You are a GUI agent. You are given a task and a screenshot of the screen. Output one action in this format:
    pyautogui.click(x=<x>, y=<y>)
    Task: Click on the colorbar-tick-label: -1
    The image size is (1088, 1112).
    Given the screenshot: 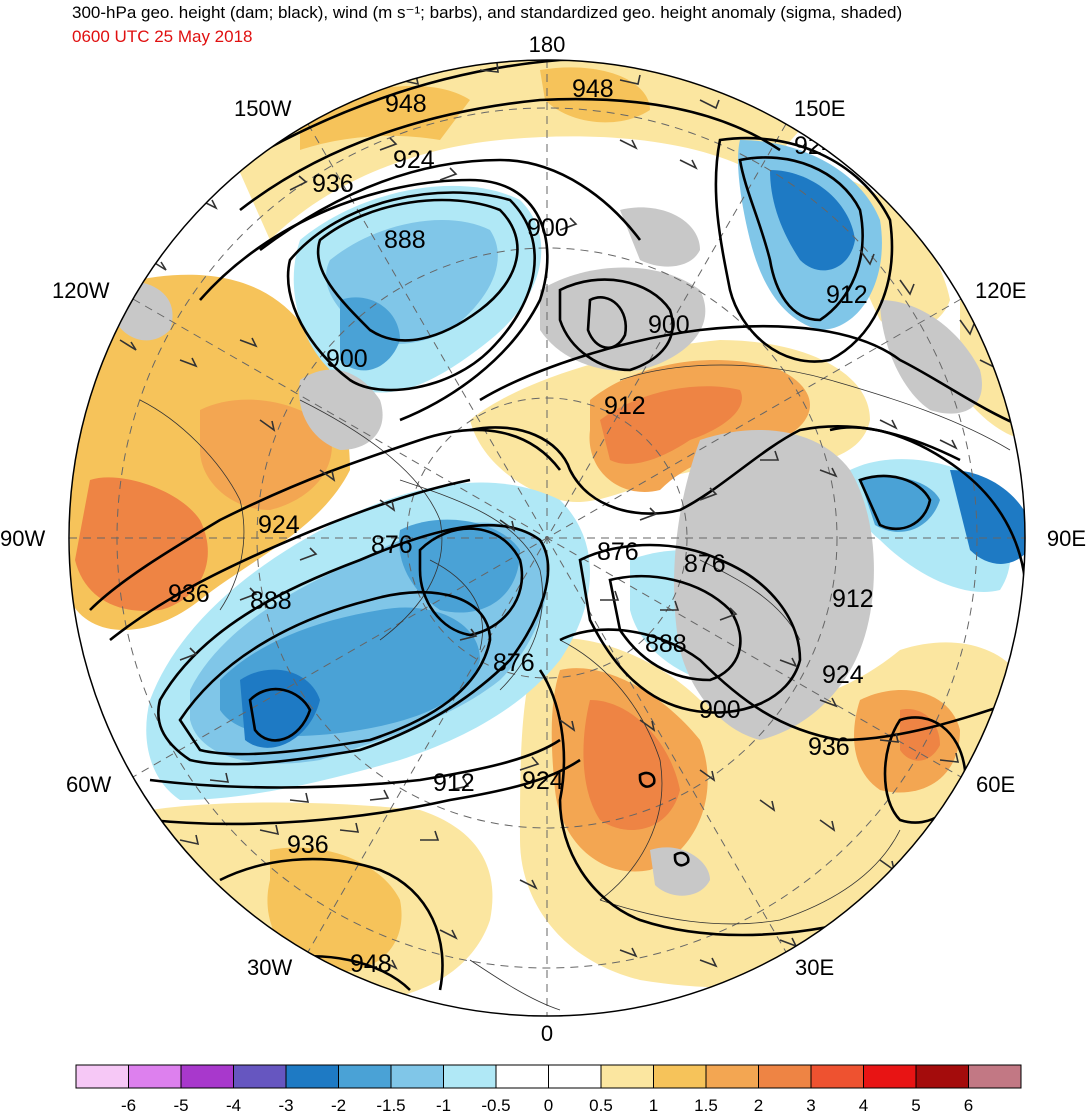 What is the action you would take?
    pyautogui.click(x=443, y=1104)
    